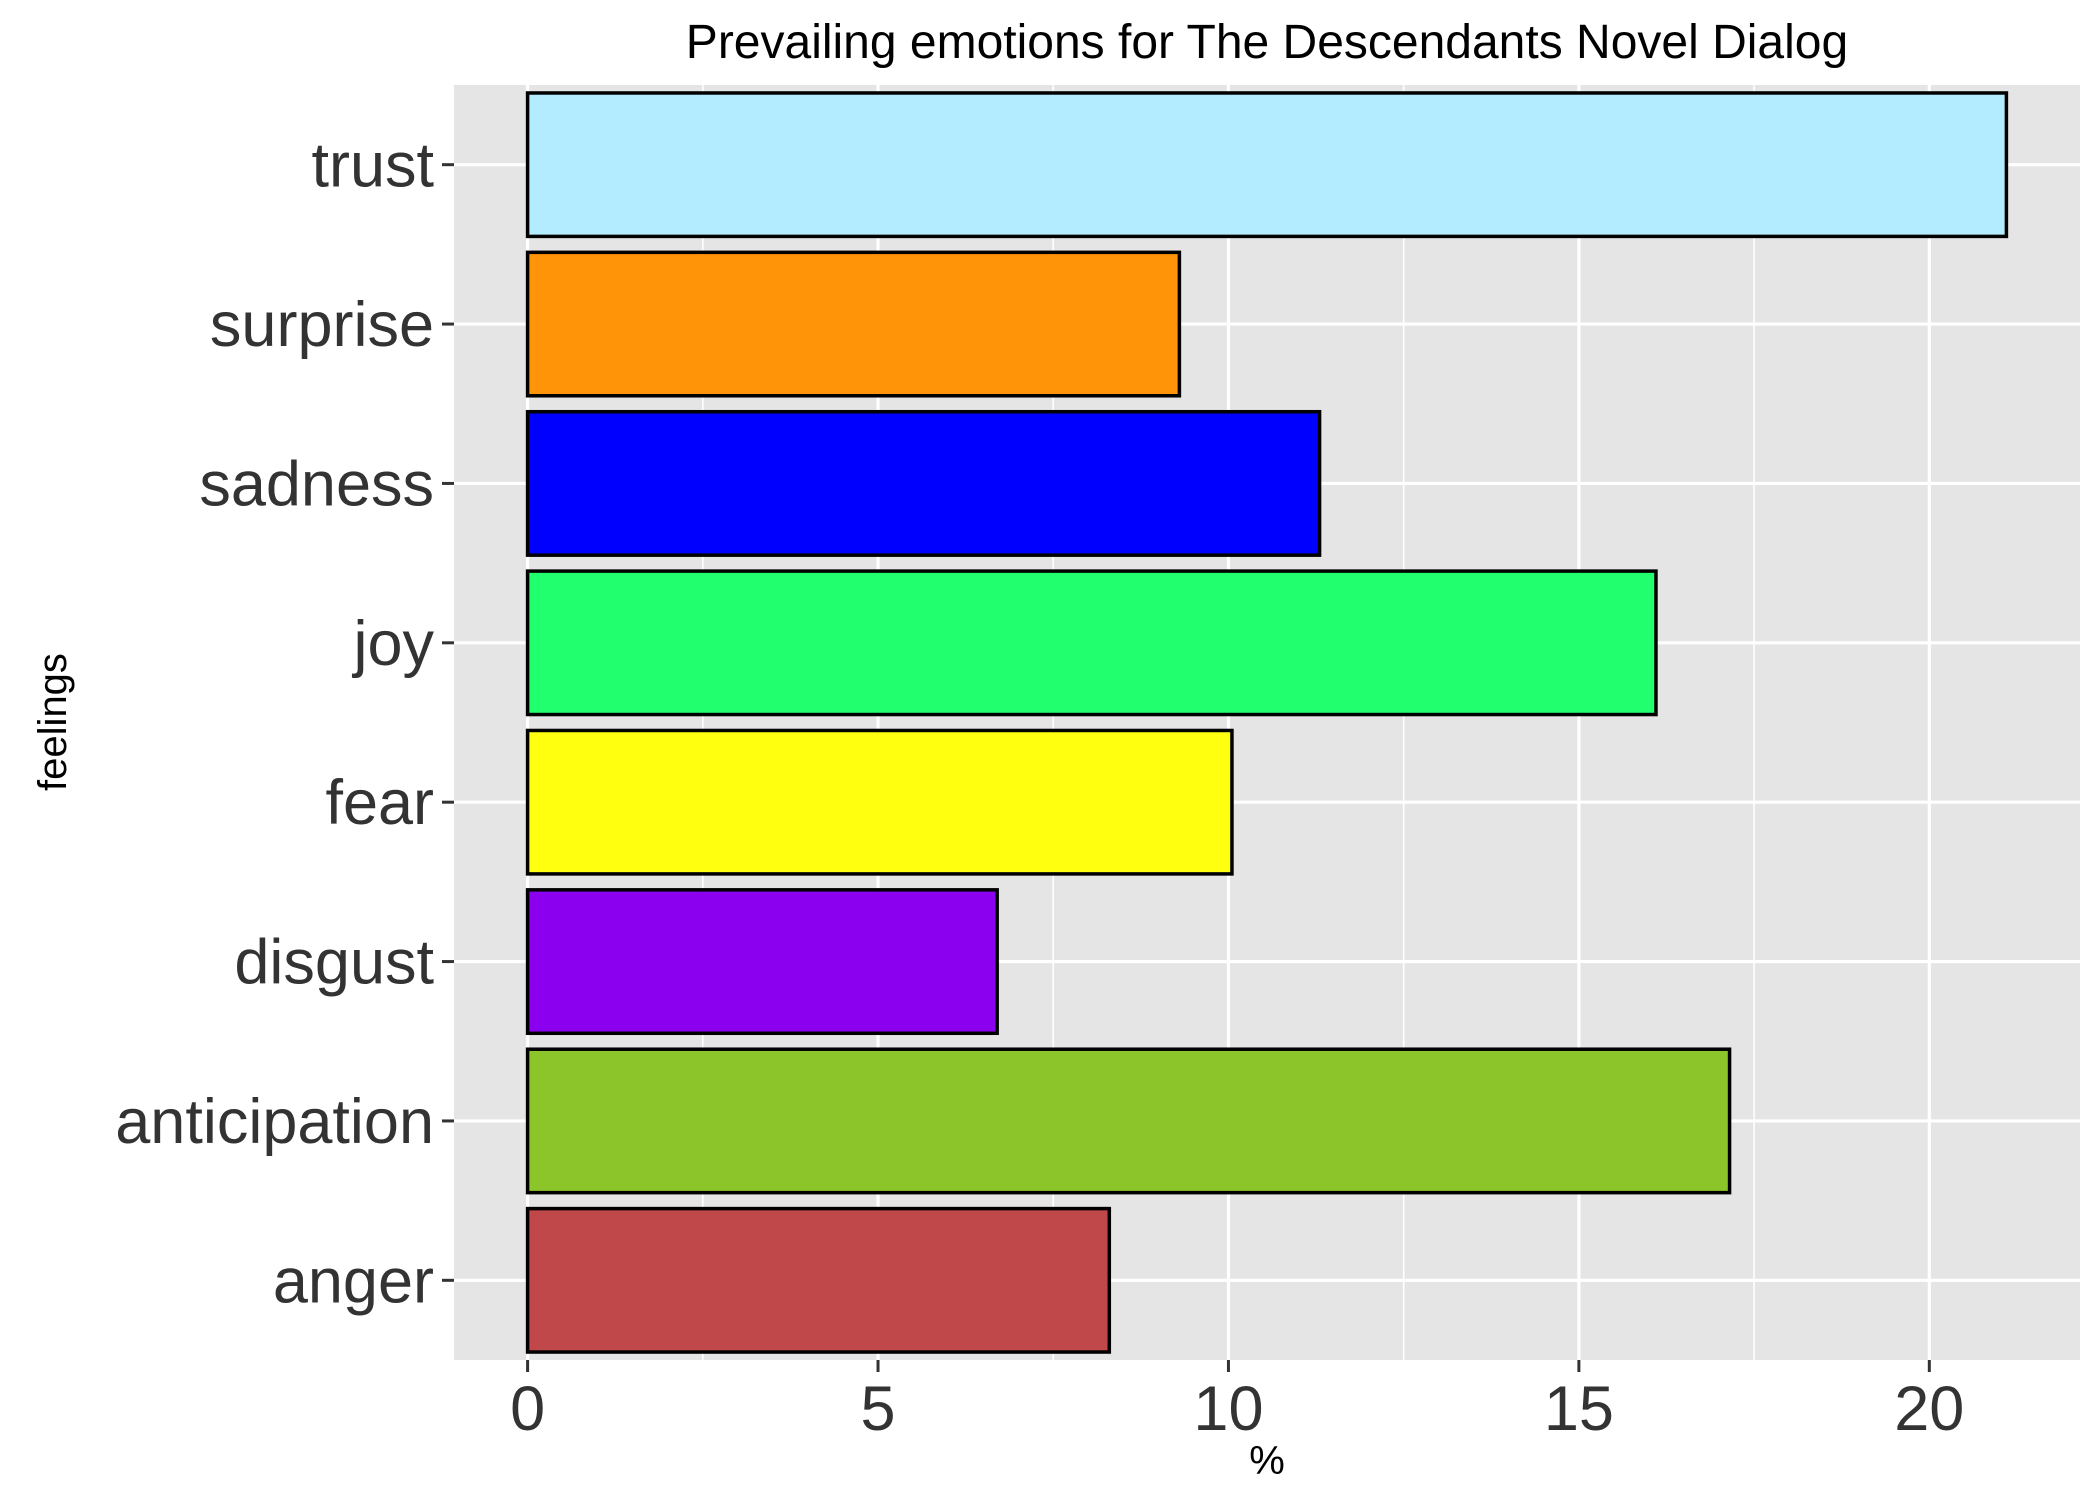 This screenshot has height=1499, width=2099. I want to click on x-tick-label: 5, so click(877, 1409).